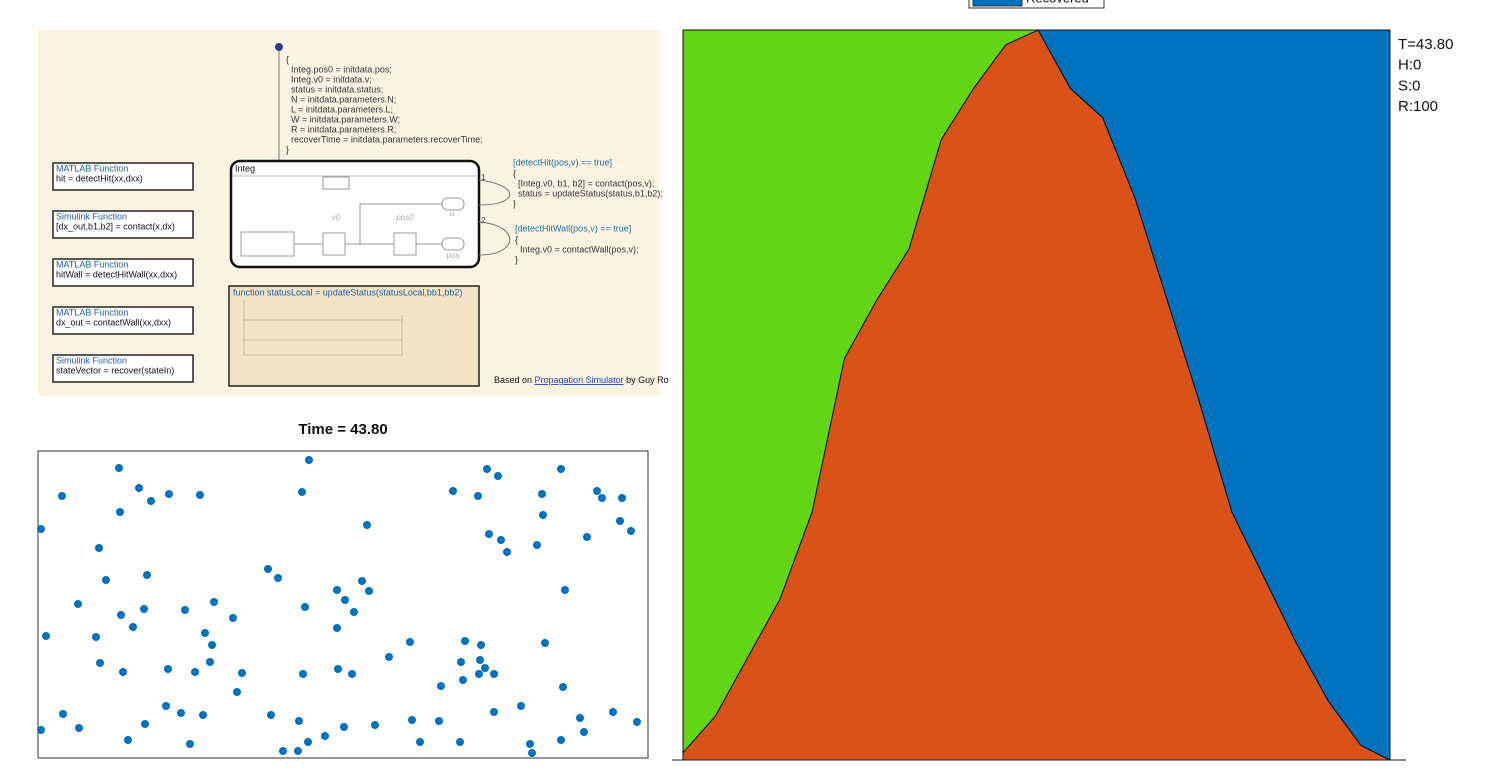 The image size is (1485, 778). What do you see at coordinates (115, 370) in the screenshot?
I see `function-signature: stateVector = recover(stateIn)` at bounding box center [115, 370].